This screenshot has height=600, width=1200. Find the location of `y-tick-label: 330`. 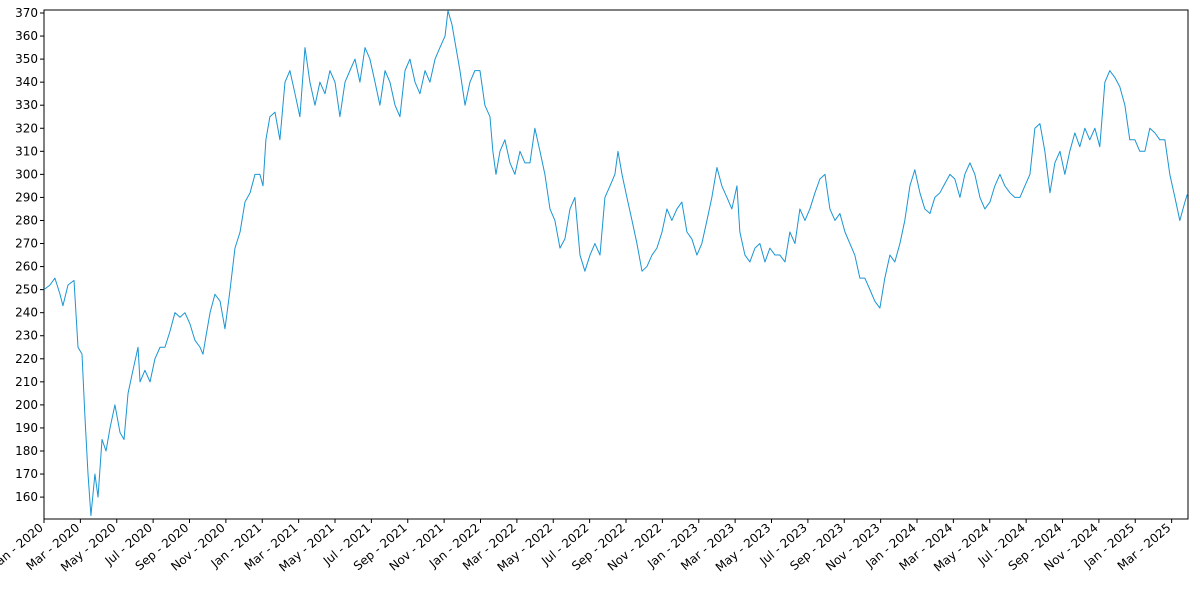

y-tick-label: 330 is located at coordinates (26, 105).